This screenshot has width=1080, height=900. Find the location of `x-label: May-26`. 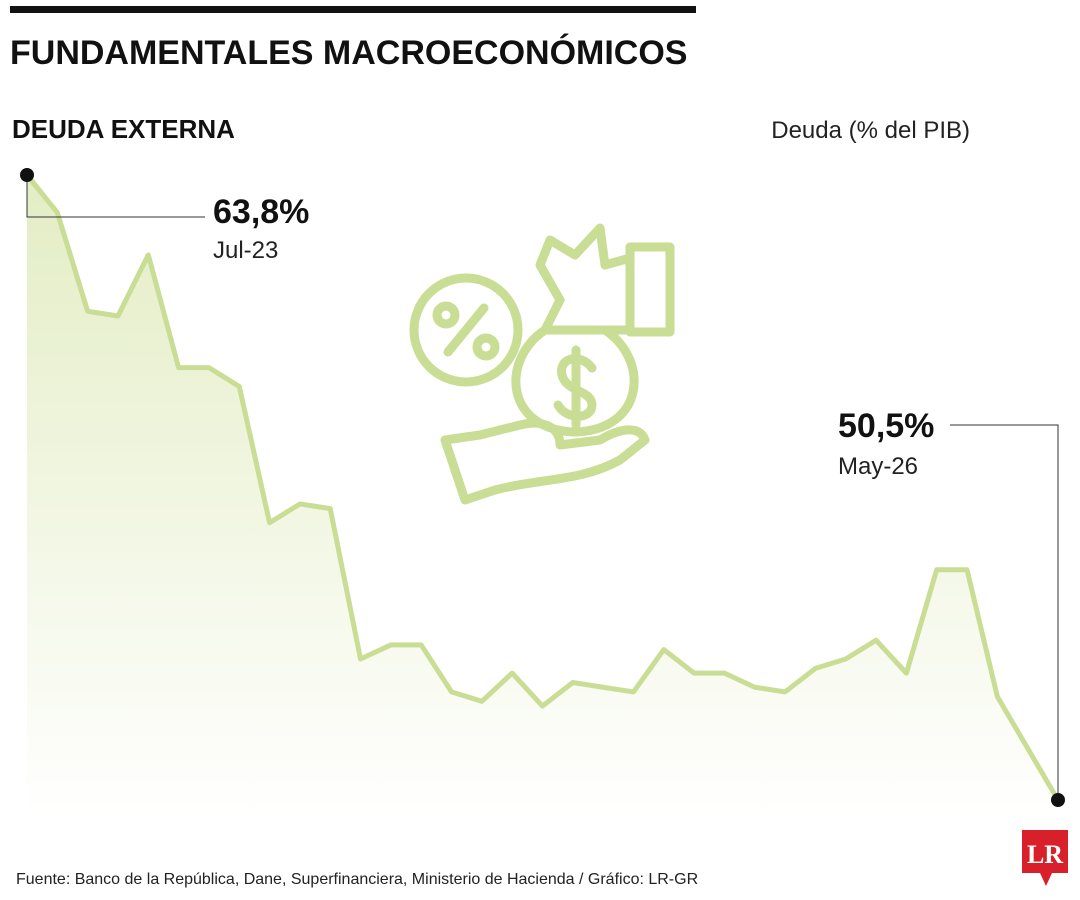

x-label: May-26 is located at coordinates (878, 466).